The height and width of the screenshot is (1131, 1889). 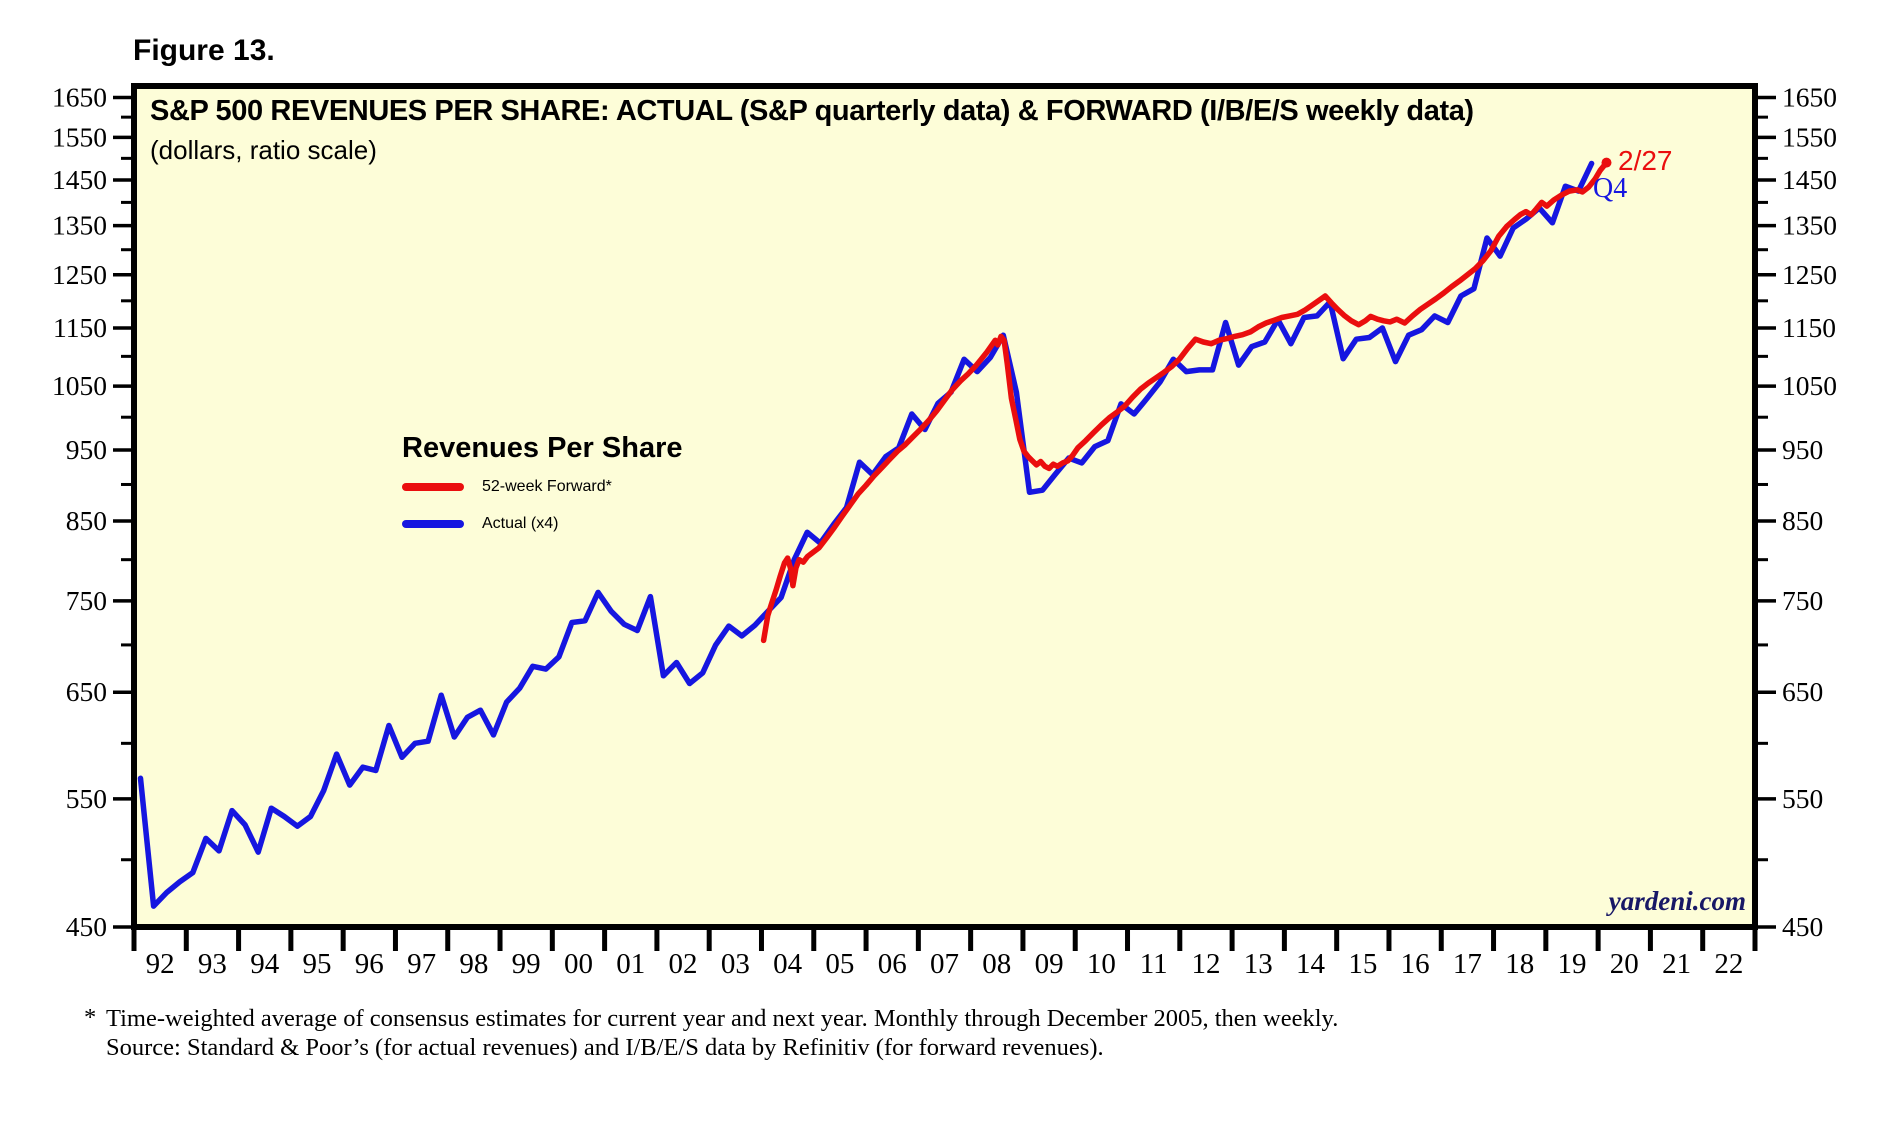 What do you see at coordinates (996, 964) in the screenshot?
I see `x-axis-label: 08` at bounding box center [996, 964].